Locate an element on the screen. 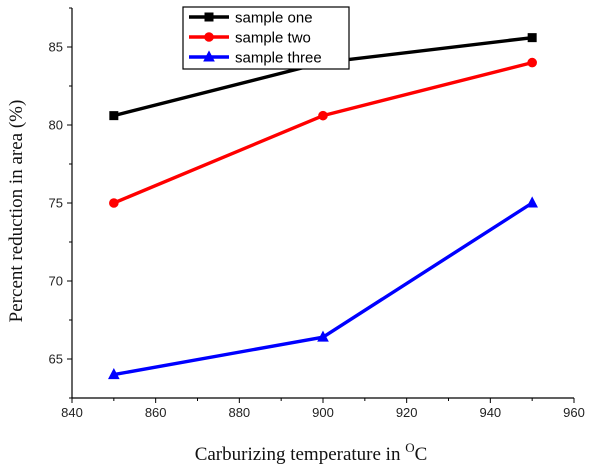 The image size is (590, 468). legend-item: sample two is located at coordinates (250, 38).